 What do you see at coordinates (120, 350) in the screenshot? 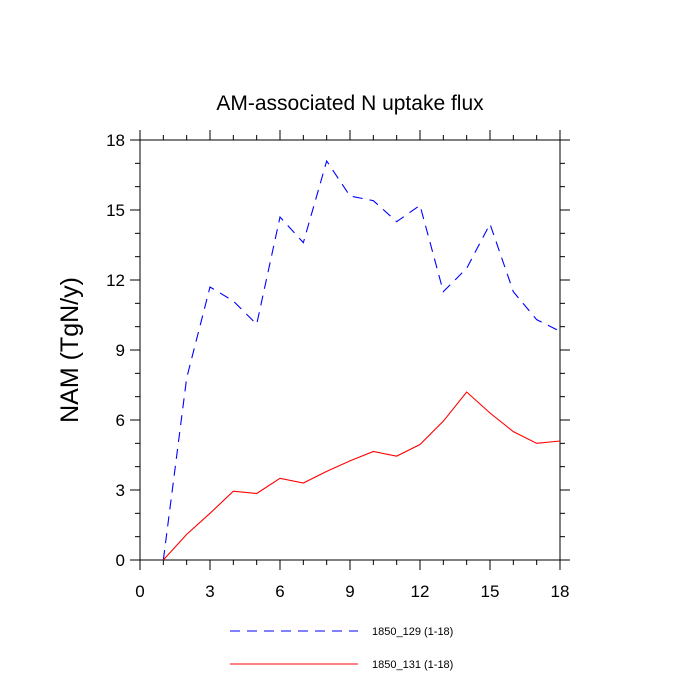
I see `y-tick-label: 9` at bounding box center [120, 350].